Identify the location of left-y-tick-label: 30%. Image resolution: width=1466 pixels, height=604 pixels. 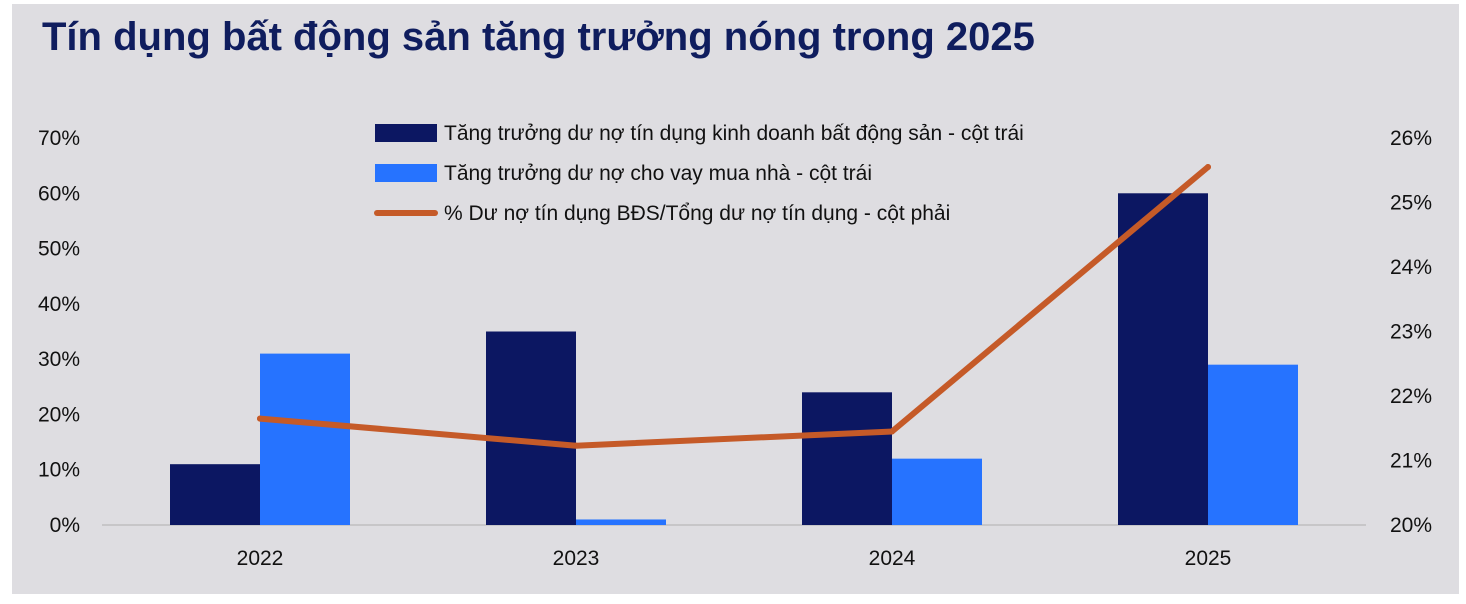
(59, 359).